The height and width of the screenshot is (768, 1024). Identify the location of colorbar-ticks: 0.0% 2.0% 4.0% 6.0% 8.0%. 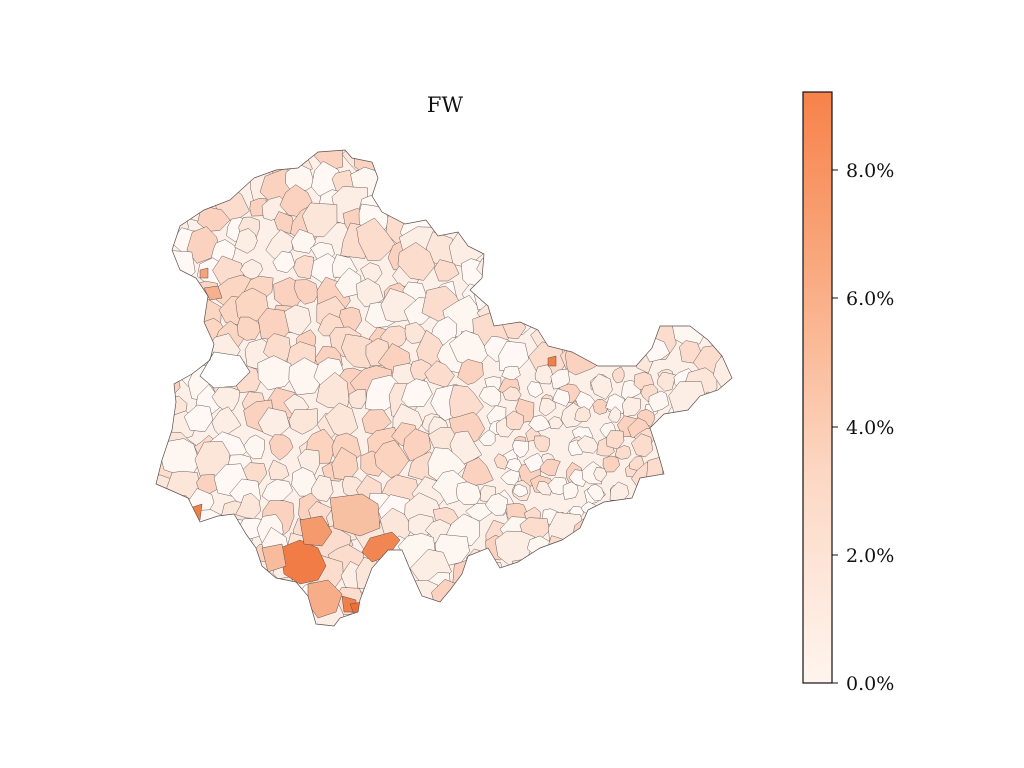
(863, 427).